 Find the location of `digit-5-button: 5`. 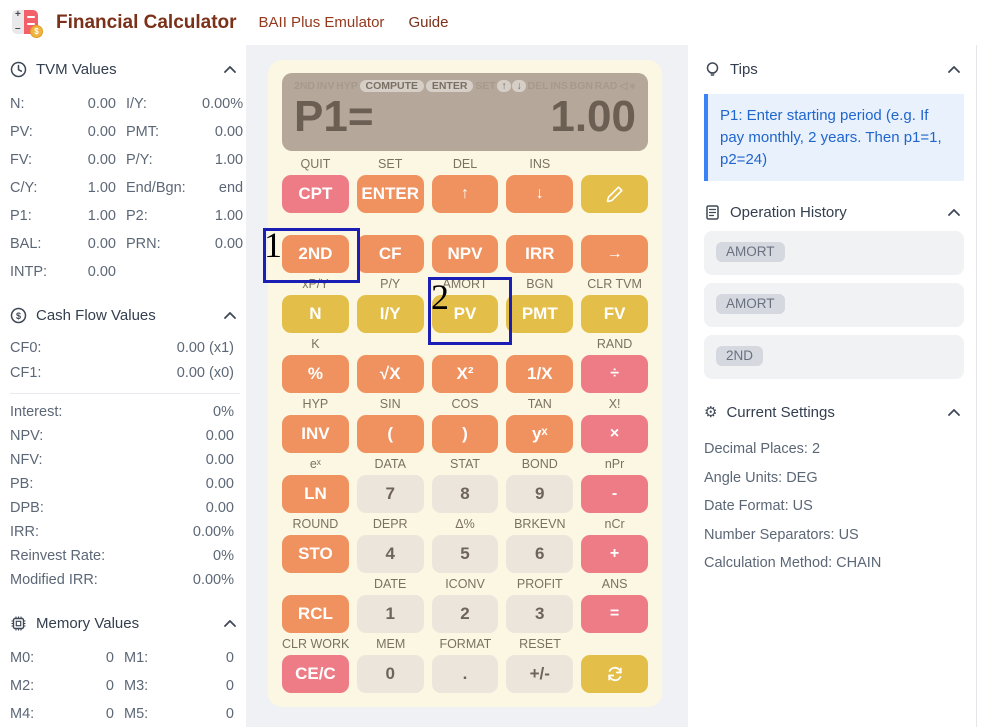

digit-5-button: 5 is located at coordinates (465, 554).